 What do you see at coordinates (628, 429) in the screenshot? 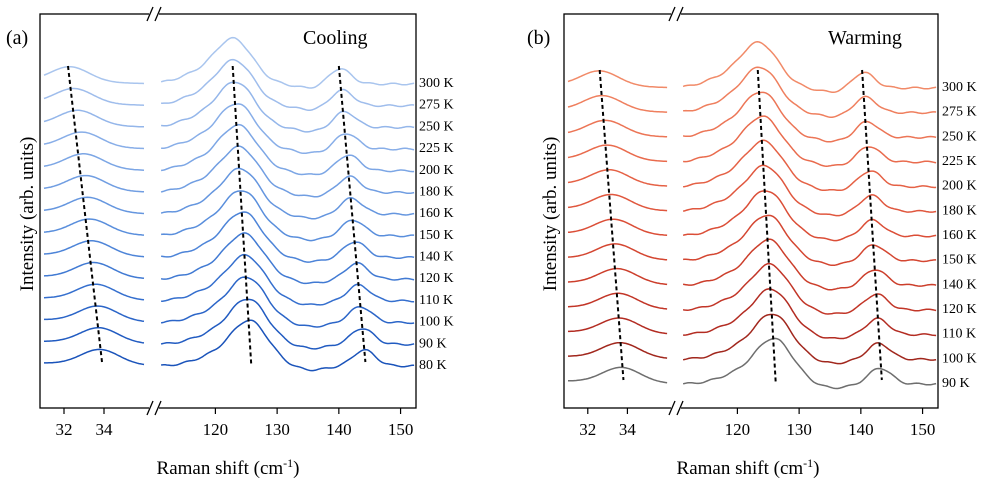
I see `x-tick-label: 34` at bounding box center [628, 429].